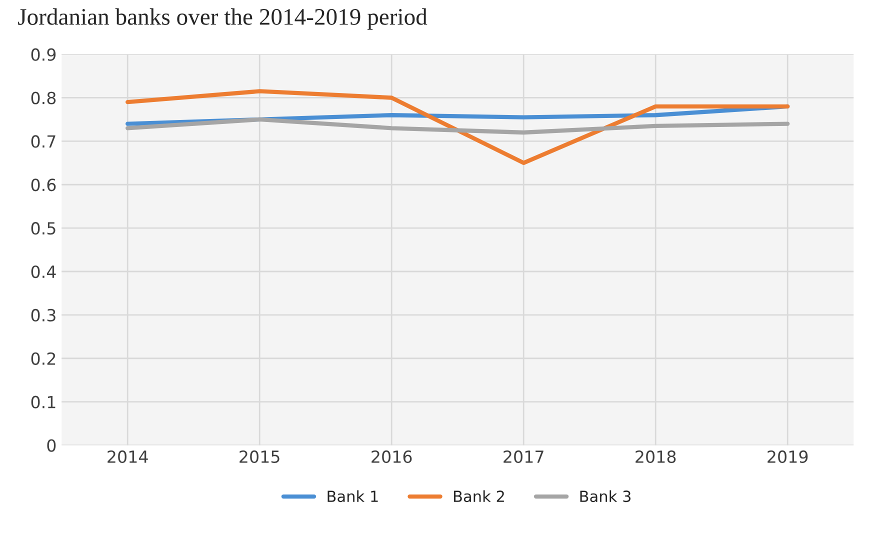 The image size is (880, 543). Describe the element at coordinates (353, 496) in the screenshot. I see `legend-label: Bank 1` at that location.